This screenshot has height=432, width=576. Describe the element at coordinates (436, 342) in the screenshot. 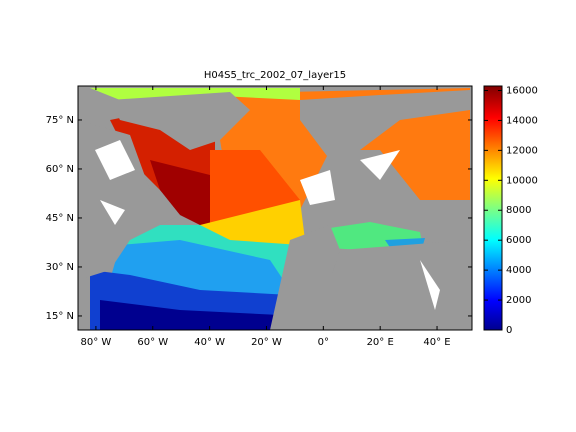

I see `x-tick-label: 40° E` at that location.